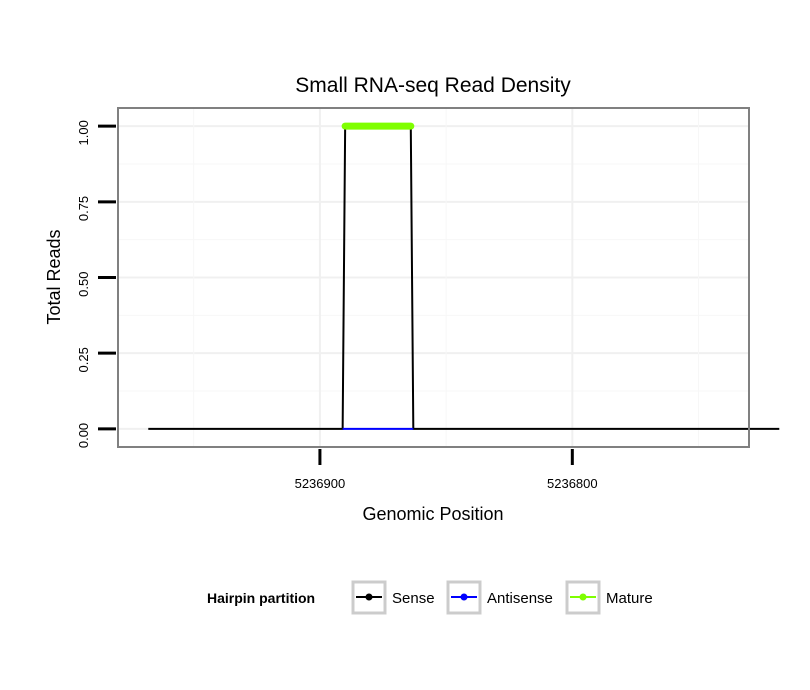 Image resolution: width=810 pixels, height=690 pixels. What do you see at coordinates (83, 132) in the screenshot?
I see `y-tick-label-4: 1.00` at bounding box center [83, 132].